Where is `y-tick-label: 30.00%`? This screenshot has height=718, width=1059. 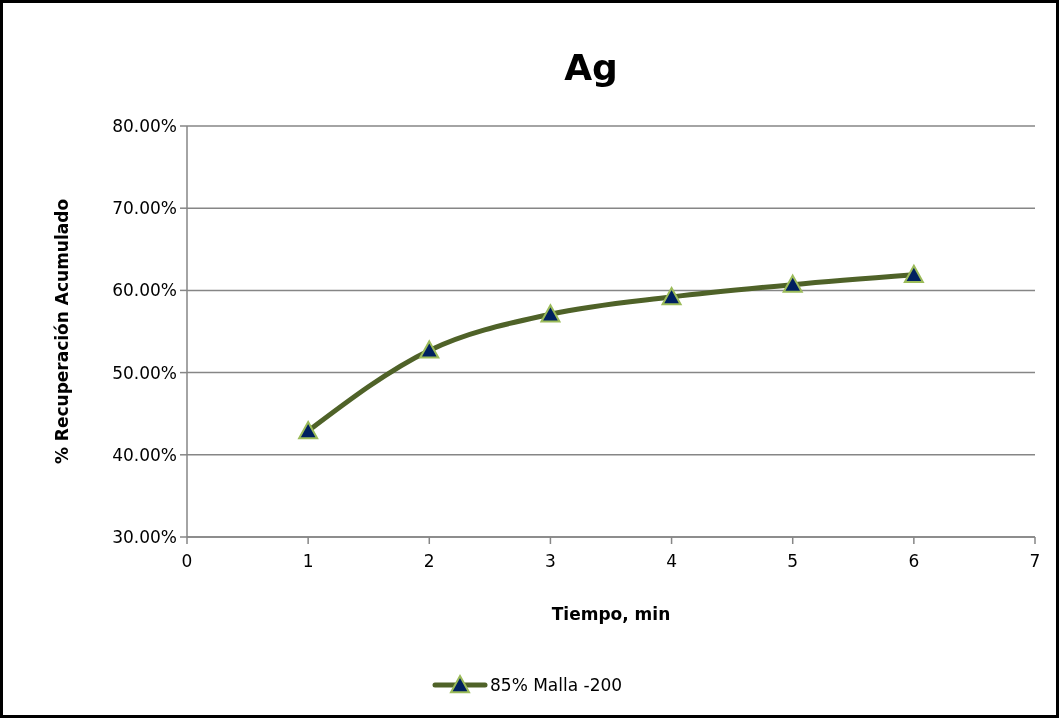
y-tick-label: 30.00% is located at coordinates (144, 536).